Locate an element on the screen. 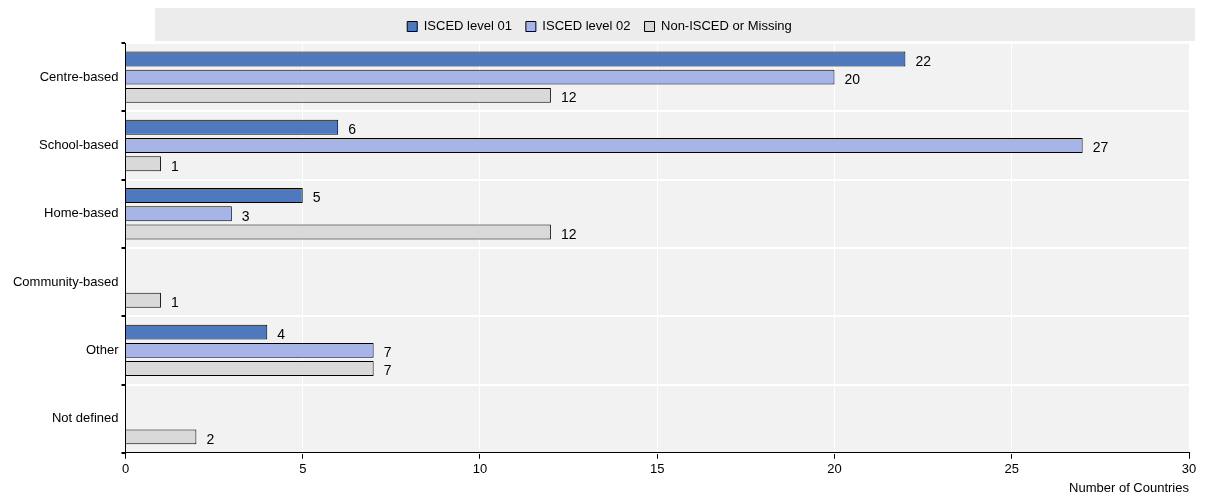 The width and height of the screenshot is (1205, 498). y-tick-label: Not defined is located at coordinates (85, 418).